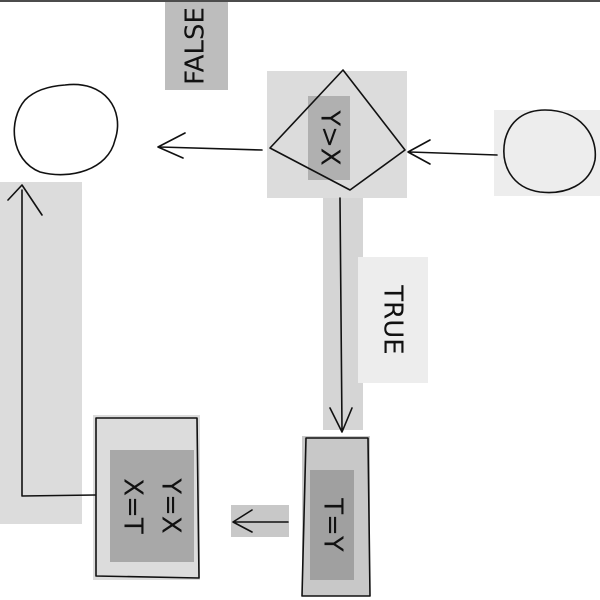 This screenshot has width=600, height=600. What do you see at coordinates (171, 505) in the screenshot?
I see `node-label: Y=X` at bounding box center [171, 505].